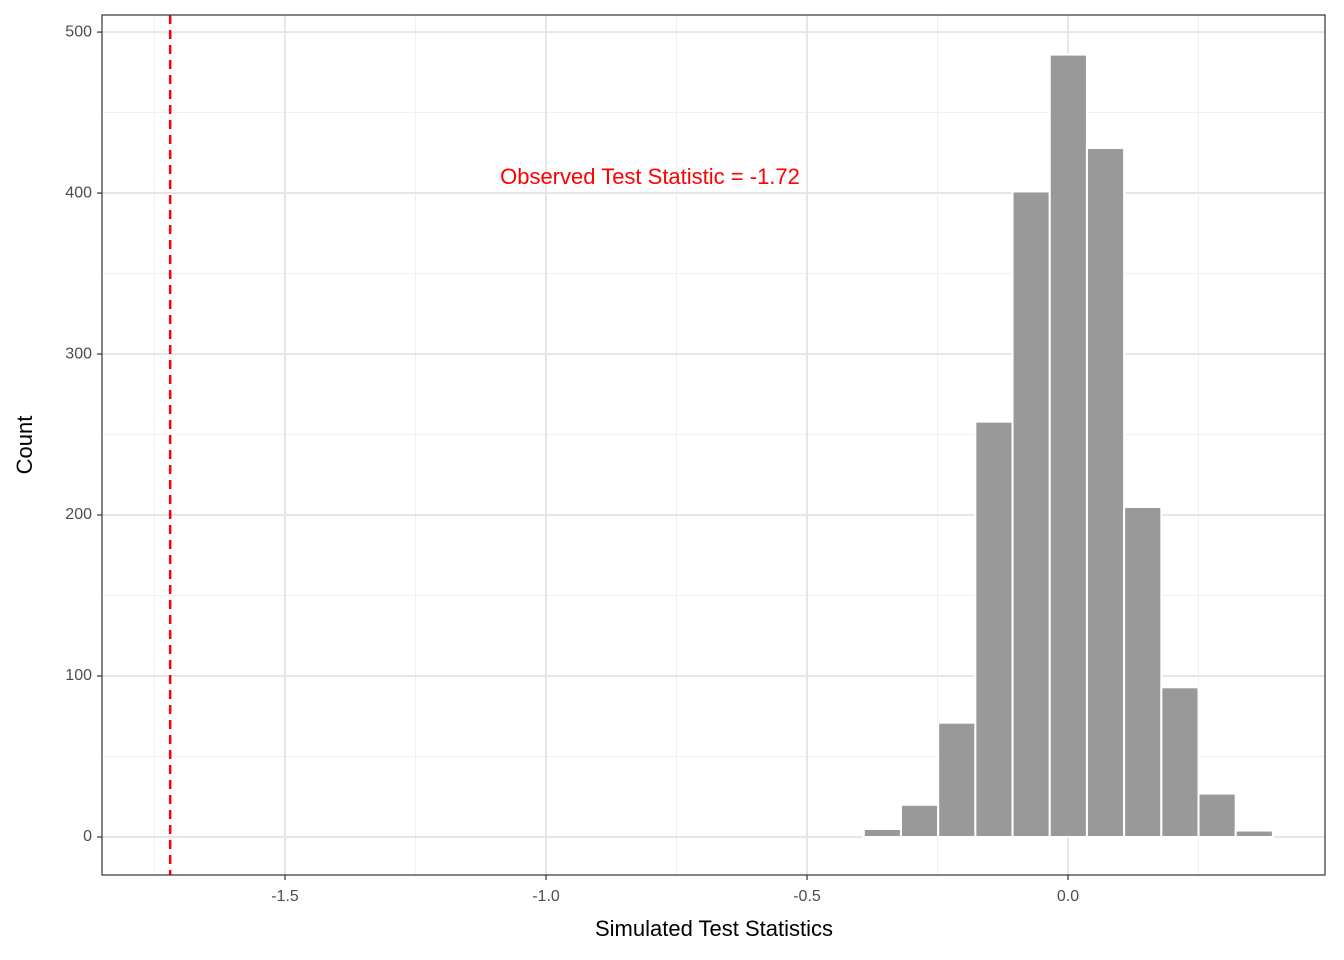 The image size is (1344, 960). I want to click on x-tick-label: -1.0, so click(546, 896).